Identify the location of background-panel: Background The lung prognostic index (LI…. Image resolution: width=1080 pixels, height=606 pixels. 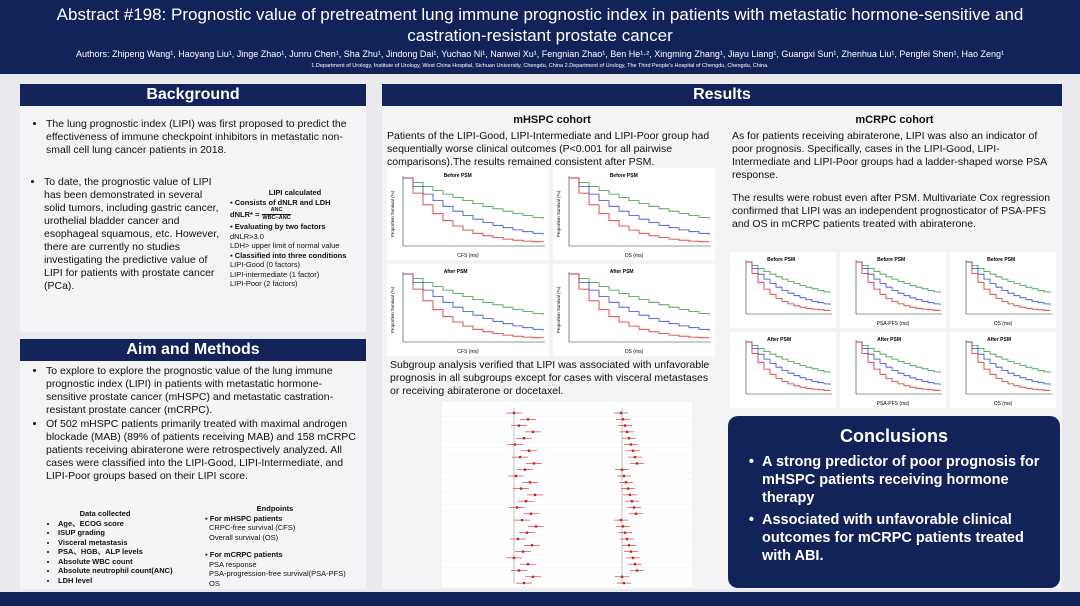
(193, 208).